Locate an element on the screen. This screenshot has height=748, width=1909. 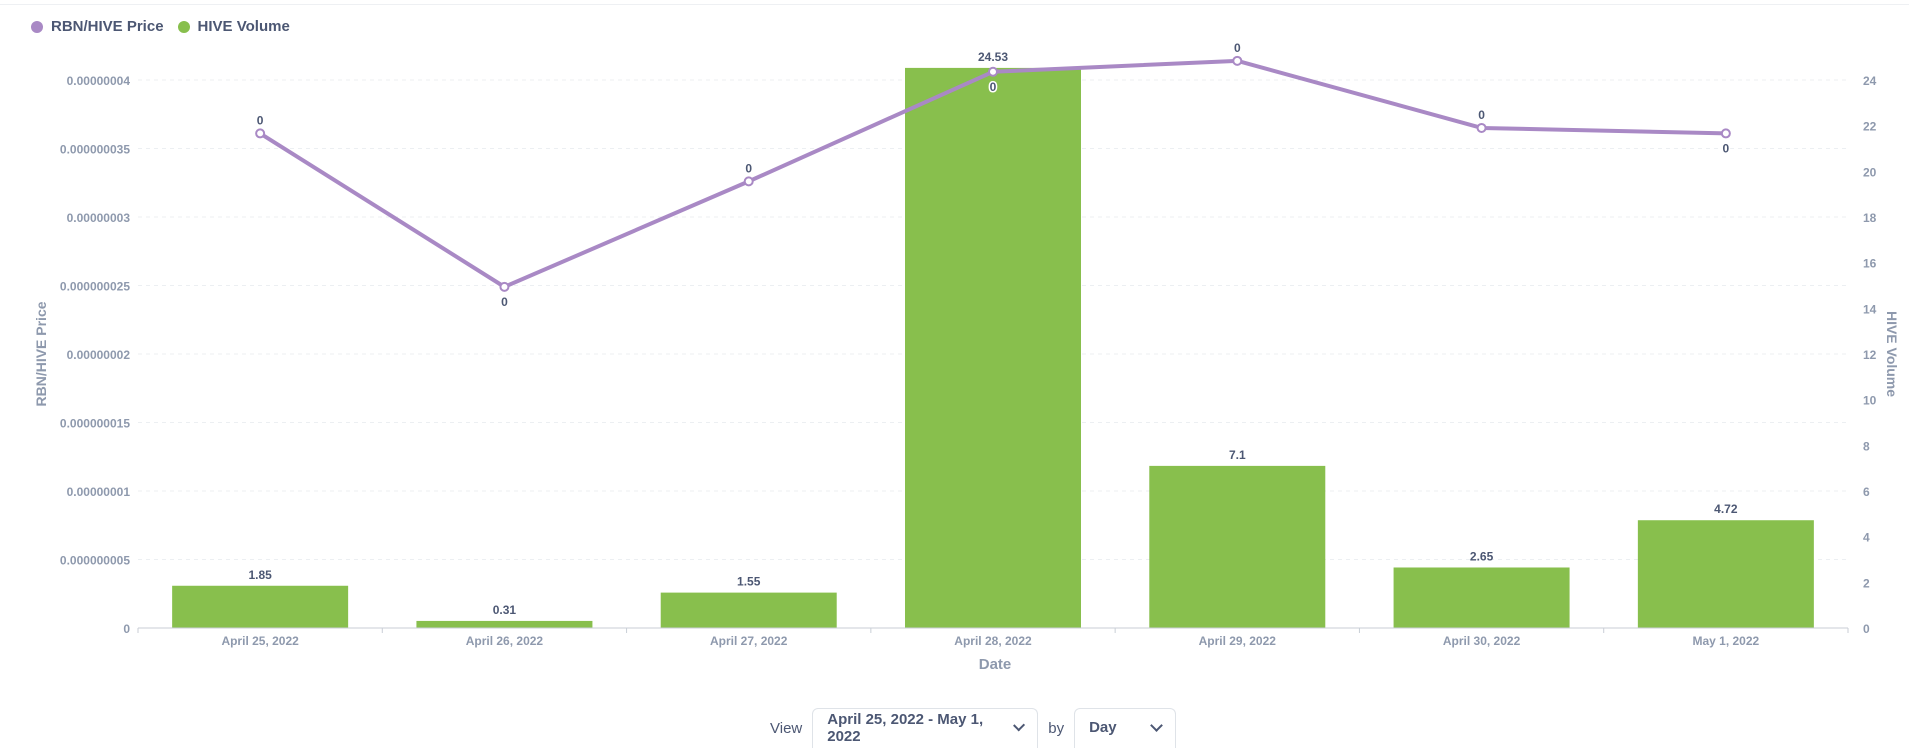
y-right-tick-label: 0 is located at coordinates (1866, 629).